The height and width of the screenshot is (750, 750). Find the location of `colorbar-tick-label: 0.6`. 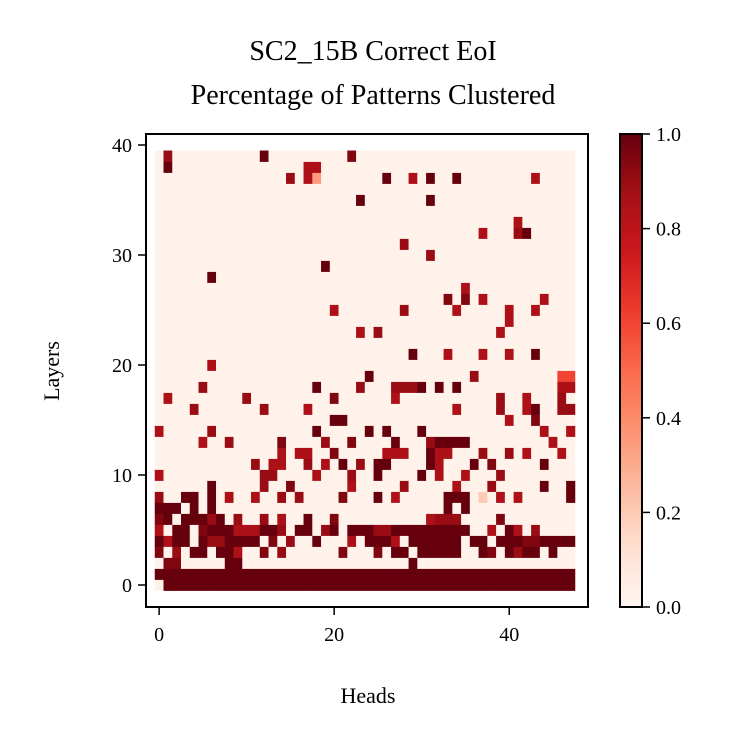

colorbar-tick-label: 0.6 is located at coordinates (668, 324).